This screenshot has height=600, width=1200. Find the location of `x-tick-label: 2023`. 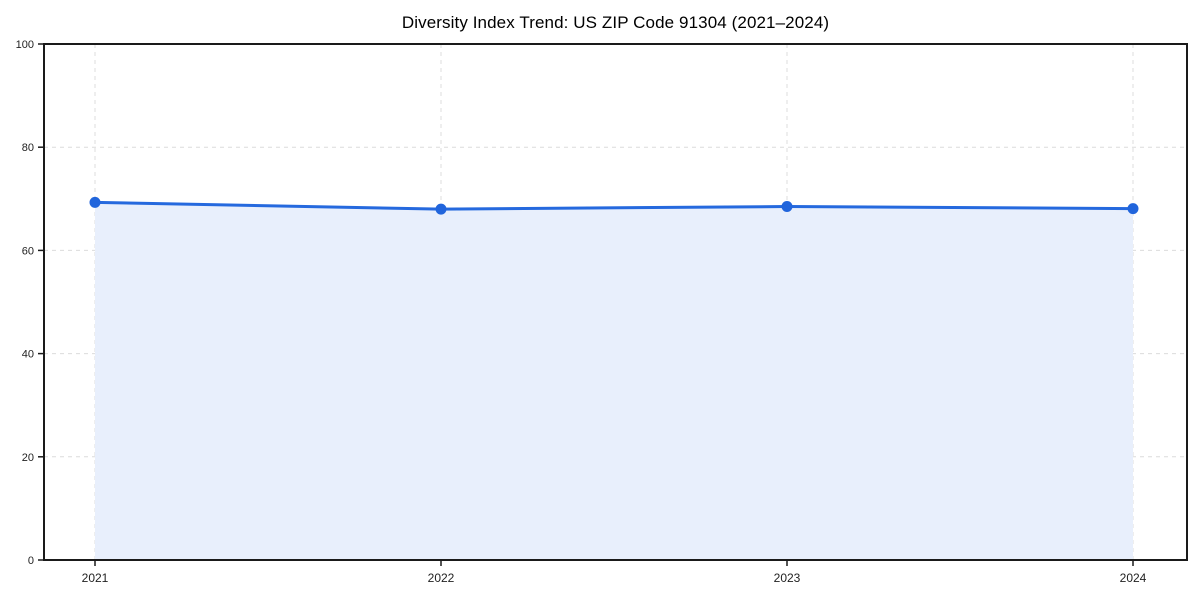

x-tick-label: 2023 is located at coordinates (787, 578).